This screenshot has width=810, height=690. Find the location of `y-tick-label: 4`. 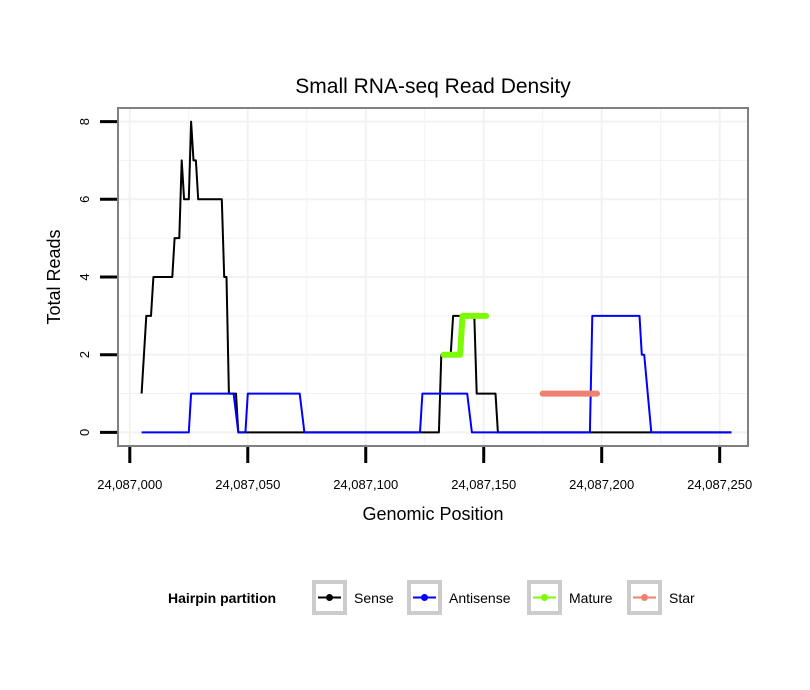

y-tick-label: 4 is located at coordinates (84, 276).